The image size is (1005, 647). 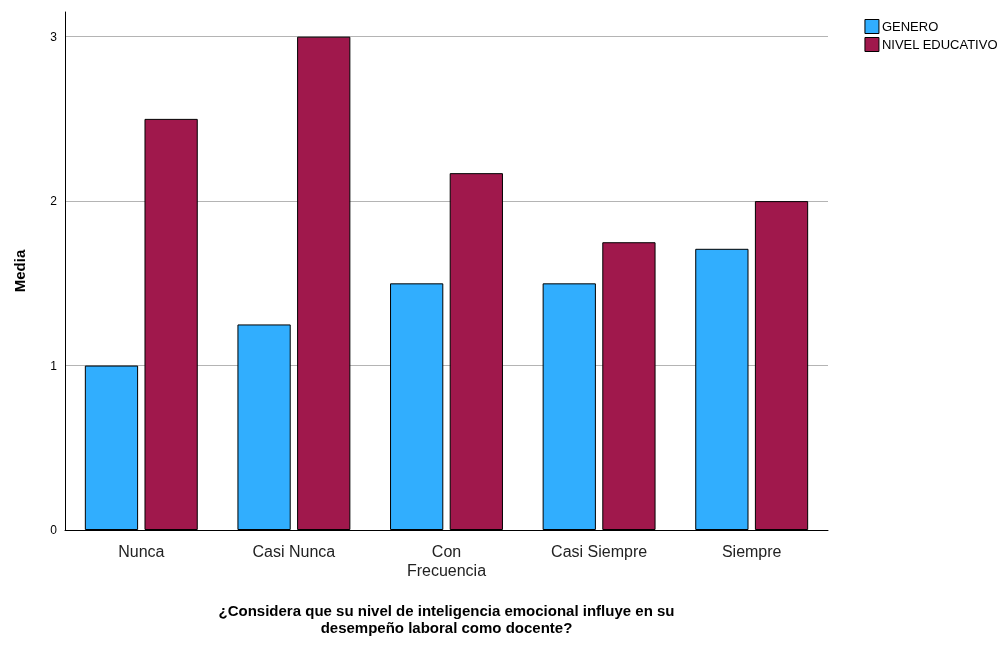 I want to click on x-tick-label: Nunca, so click(x=141, y=551).